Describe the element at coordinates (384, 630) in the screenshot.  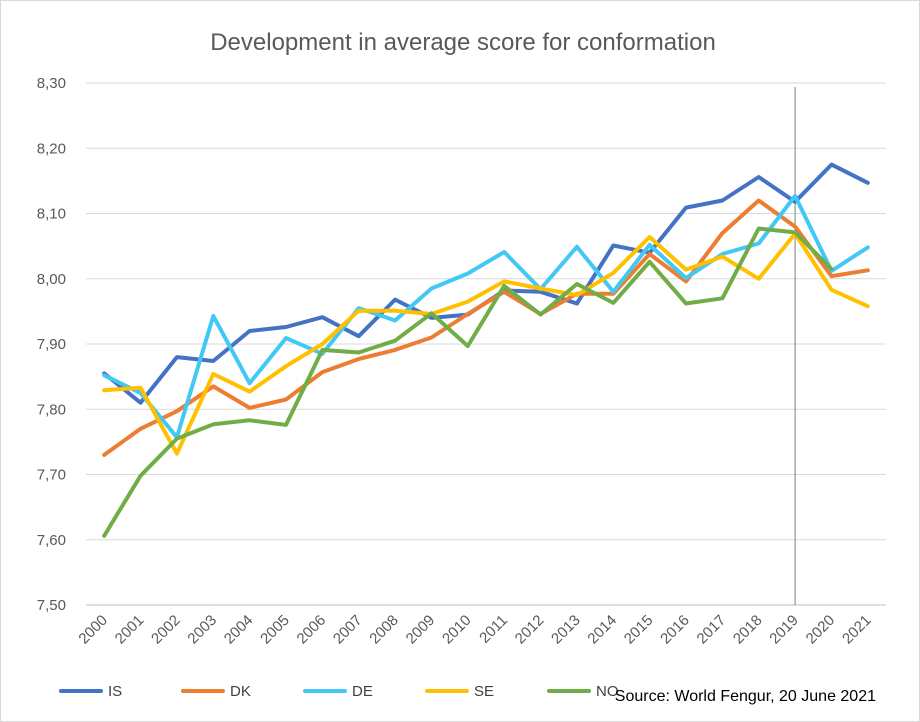
I see `x-tick-label: 2008` at that location.